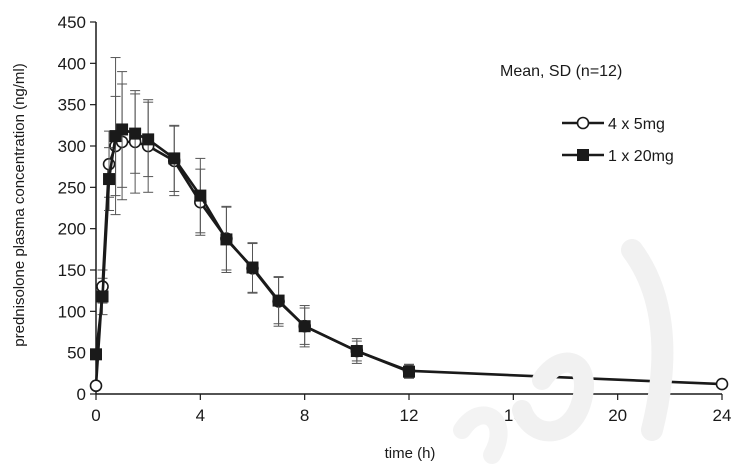 Image resolution: width=732 pixels, height=472 pixels. Describe the element at coordinates (617, 415) in the screenshot. I see `x-tick-label: 20` at that location.